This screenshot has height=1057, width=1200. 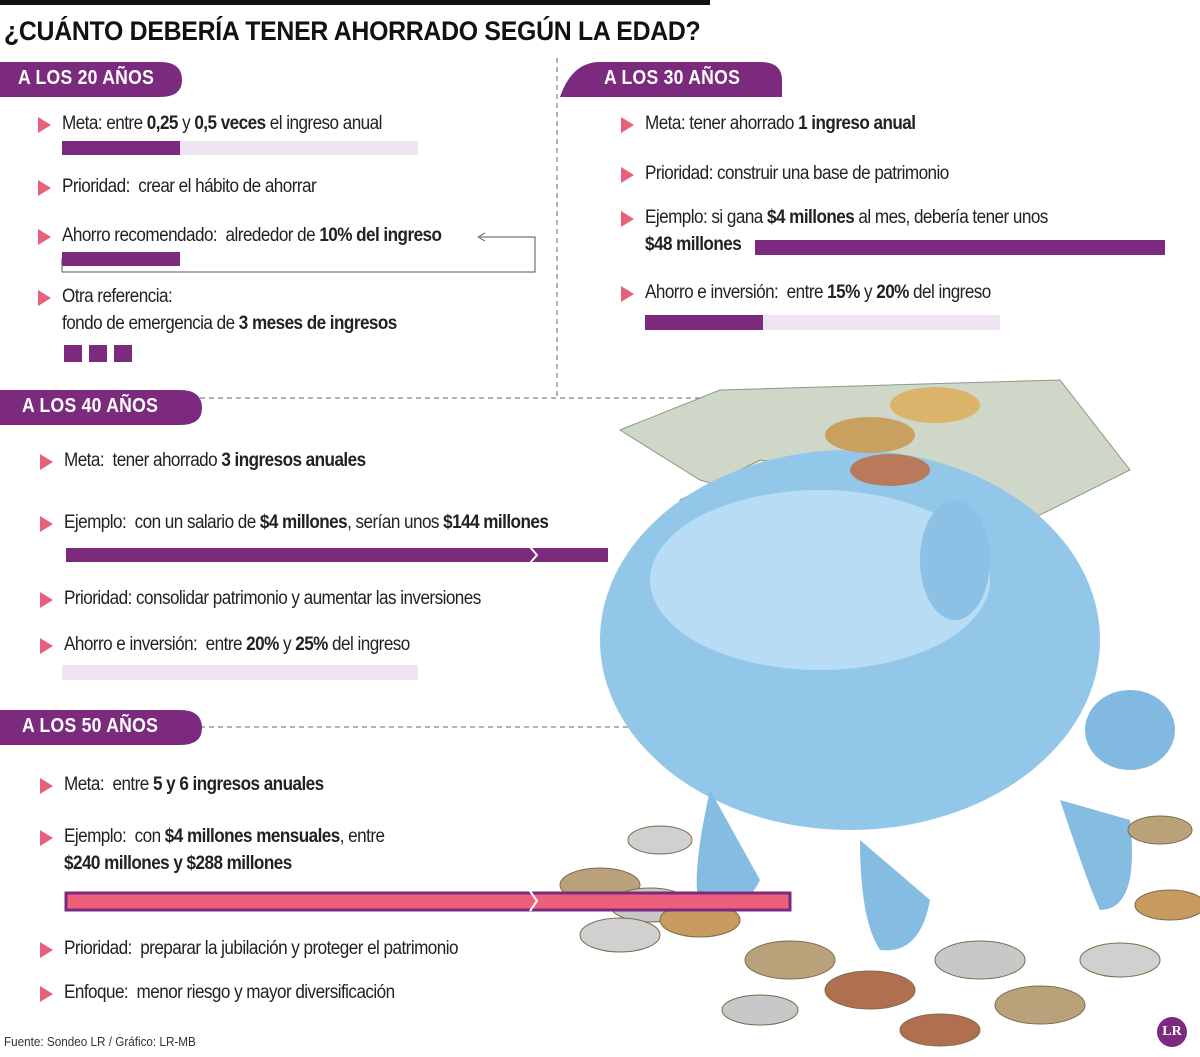 I want to click on text-run: $240 millones y $288 millones, so click(x=178, y=863).